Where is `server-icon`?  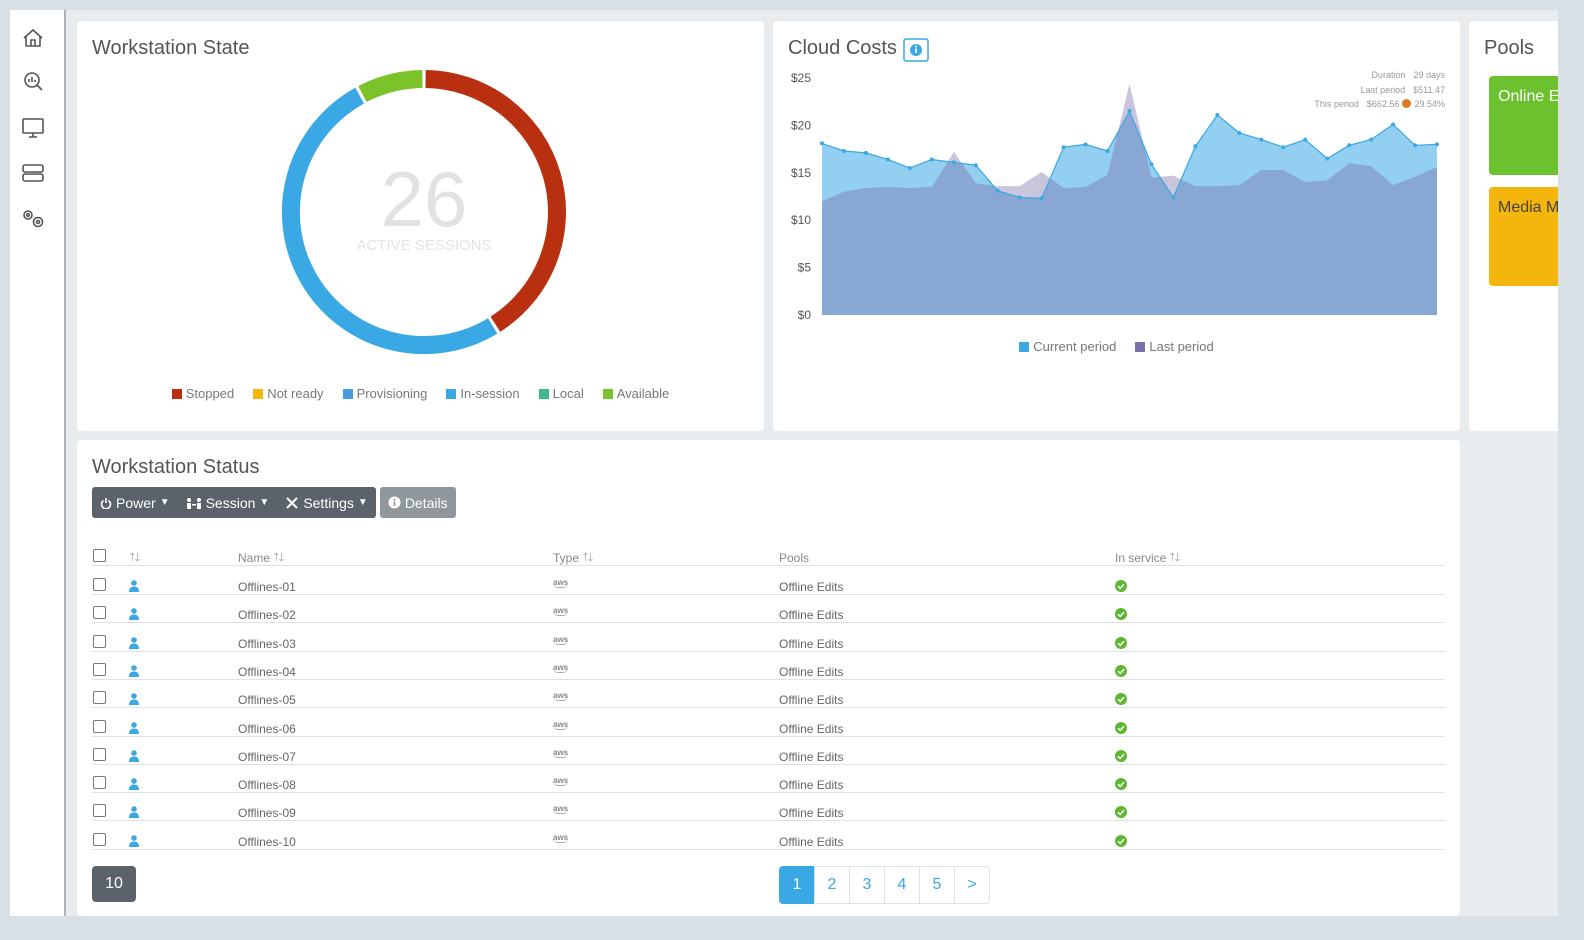
server-icon is located at coordinates (33, 173).